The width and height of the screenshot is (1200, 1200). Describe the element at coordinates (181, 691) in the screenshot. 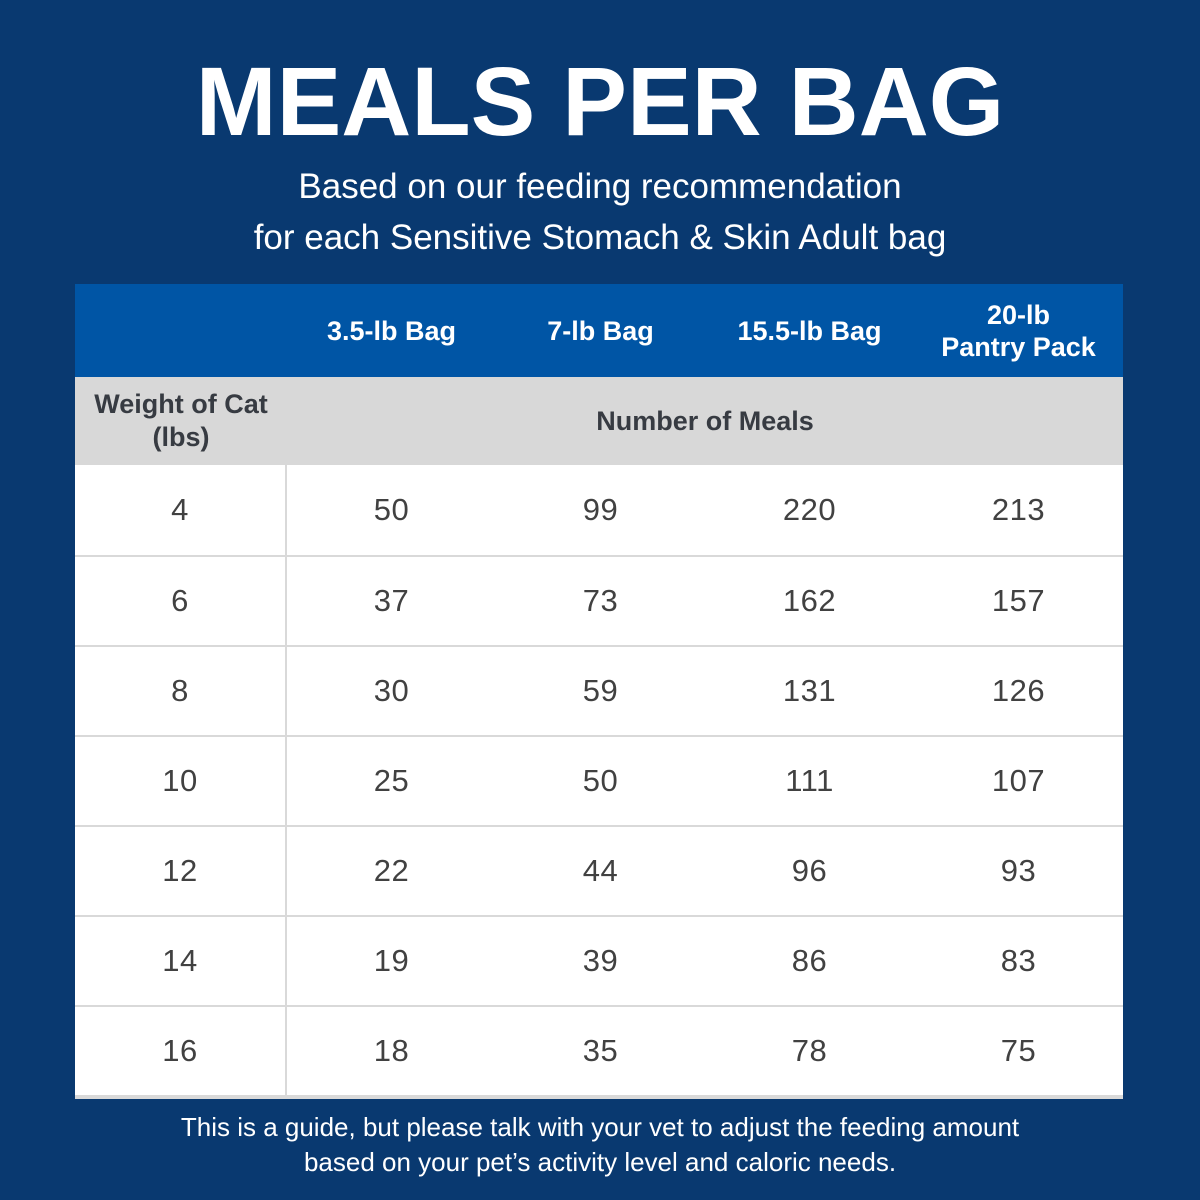

I see `weight-cell: 8` at that location.